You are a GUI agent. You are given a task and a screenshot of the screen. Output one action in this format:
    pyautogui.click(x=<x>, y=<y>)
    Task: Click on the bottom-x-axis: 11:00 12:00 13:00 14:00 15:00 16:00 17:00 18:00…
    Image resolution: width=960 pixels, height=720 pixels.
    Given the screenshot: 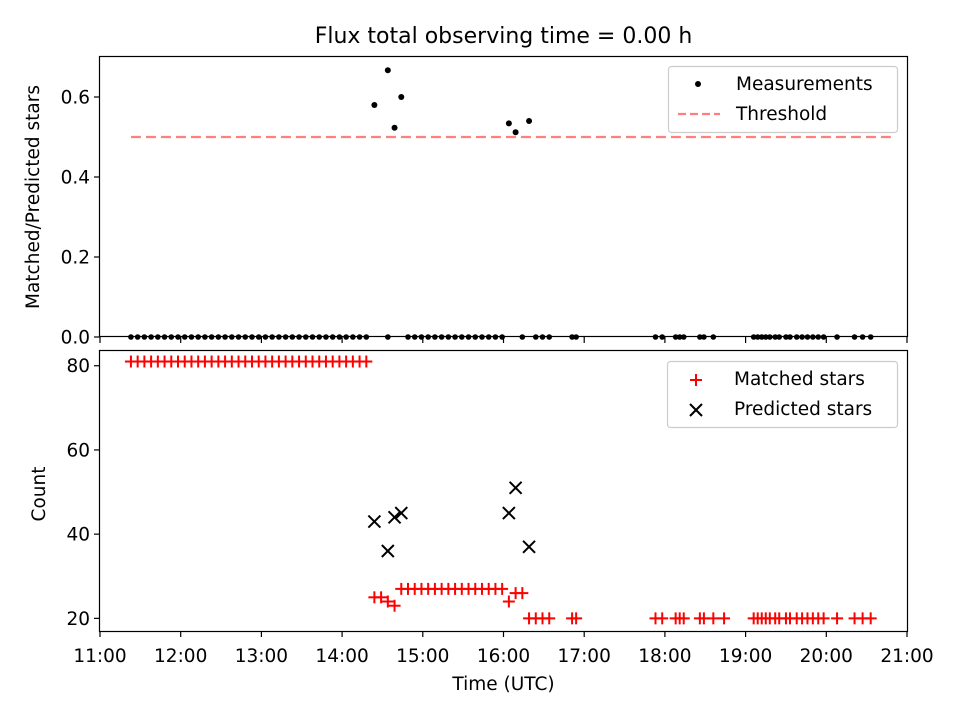 What is the action you would take?
    pyautogui.click(x=503, y=649)
    